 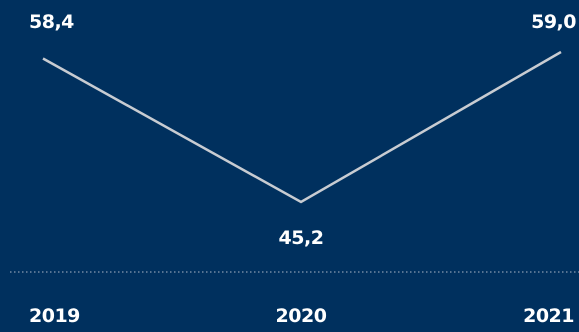 I want to click on data-label-2019: 58,4, so click(x=51, y=22).